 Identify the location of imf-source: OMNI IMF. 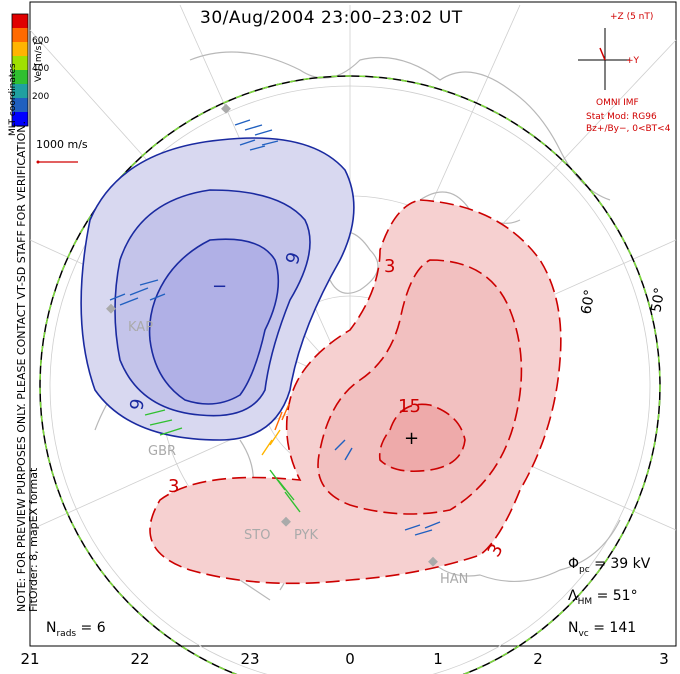
(617, 103).